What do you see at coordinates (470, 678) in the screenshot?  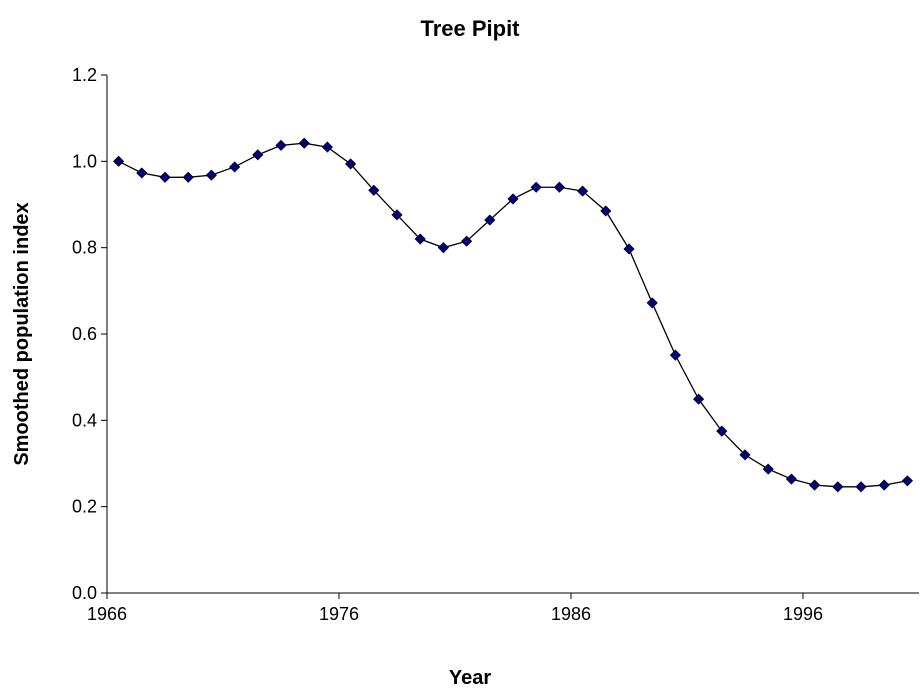 I see `x-axis-label: Year` at bounding box center [470, 678].